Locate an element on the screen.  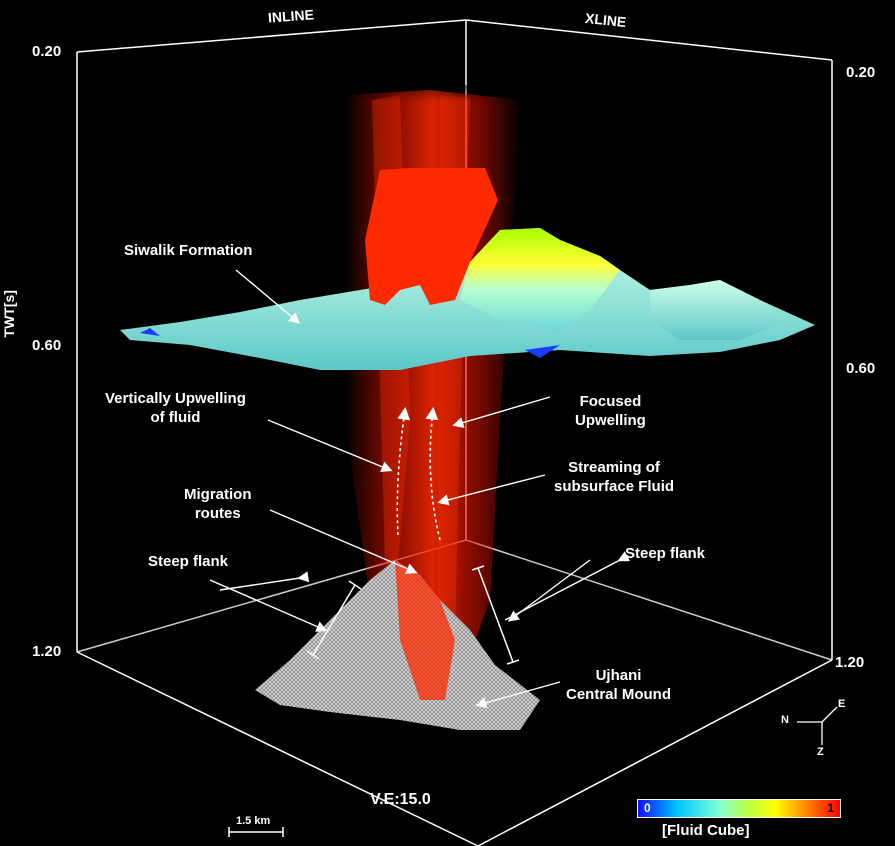
steep-flank-right-label: Steep flank is located at coordinates (665, 553).